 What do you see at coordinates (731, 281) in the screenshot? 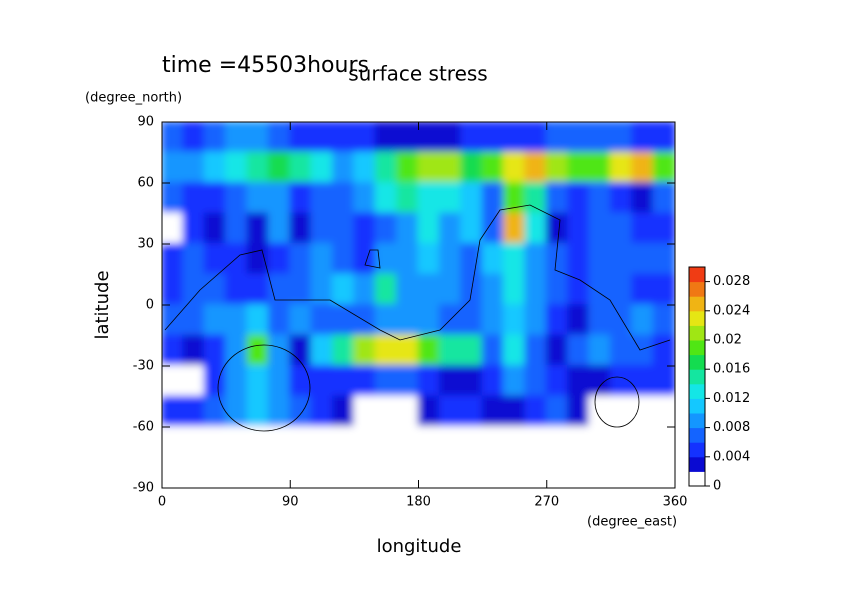
I see `colorbar-tick-label: 0.028` at bounding box center [731, 281].